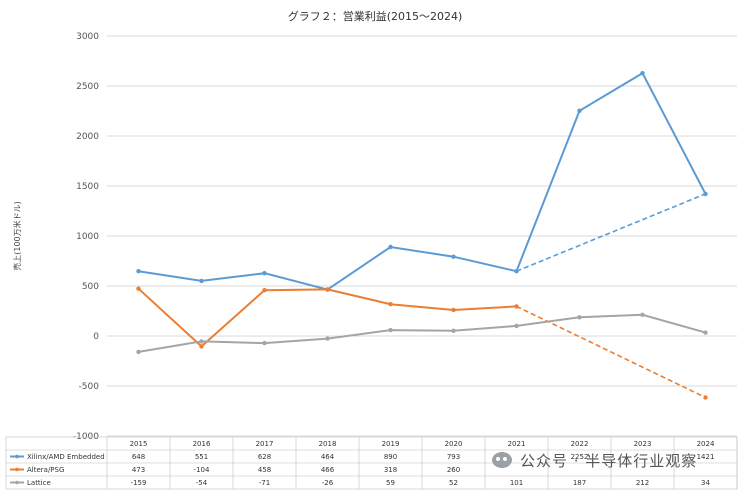 The width and height of the screenshot is (750, 491). Describe the element at coordinates (202, 483) in the screenshot. I see `data-label: -54` at that location.